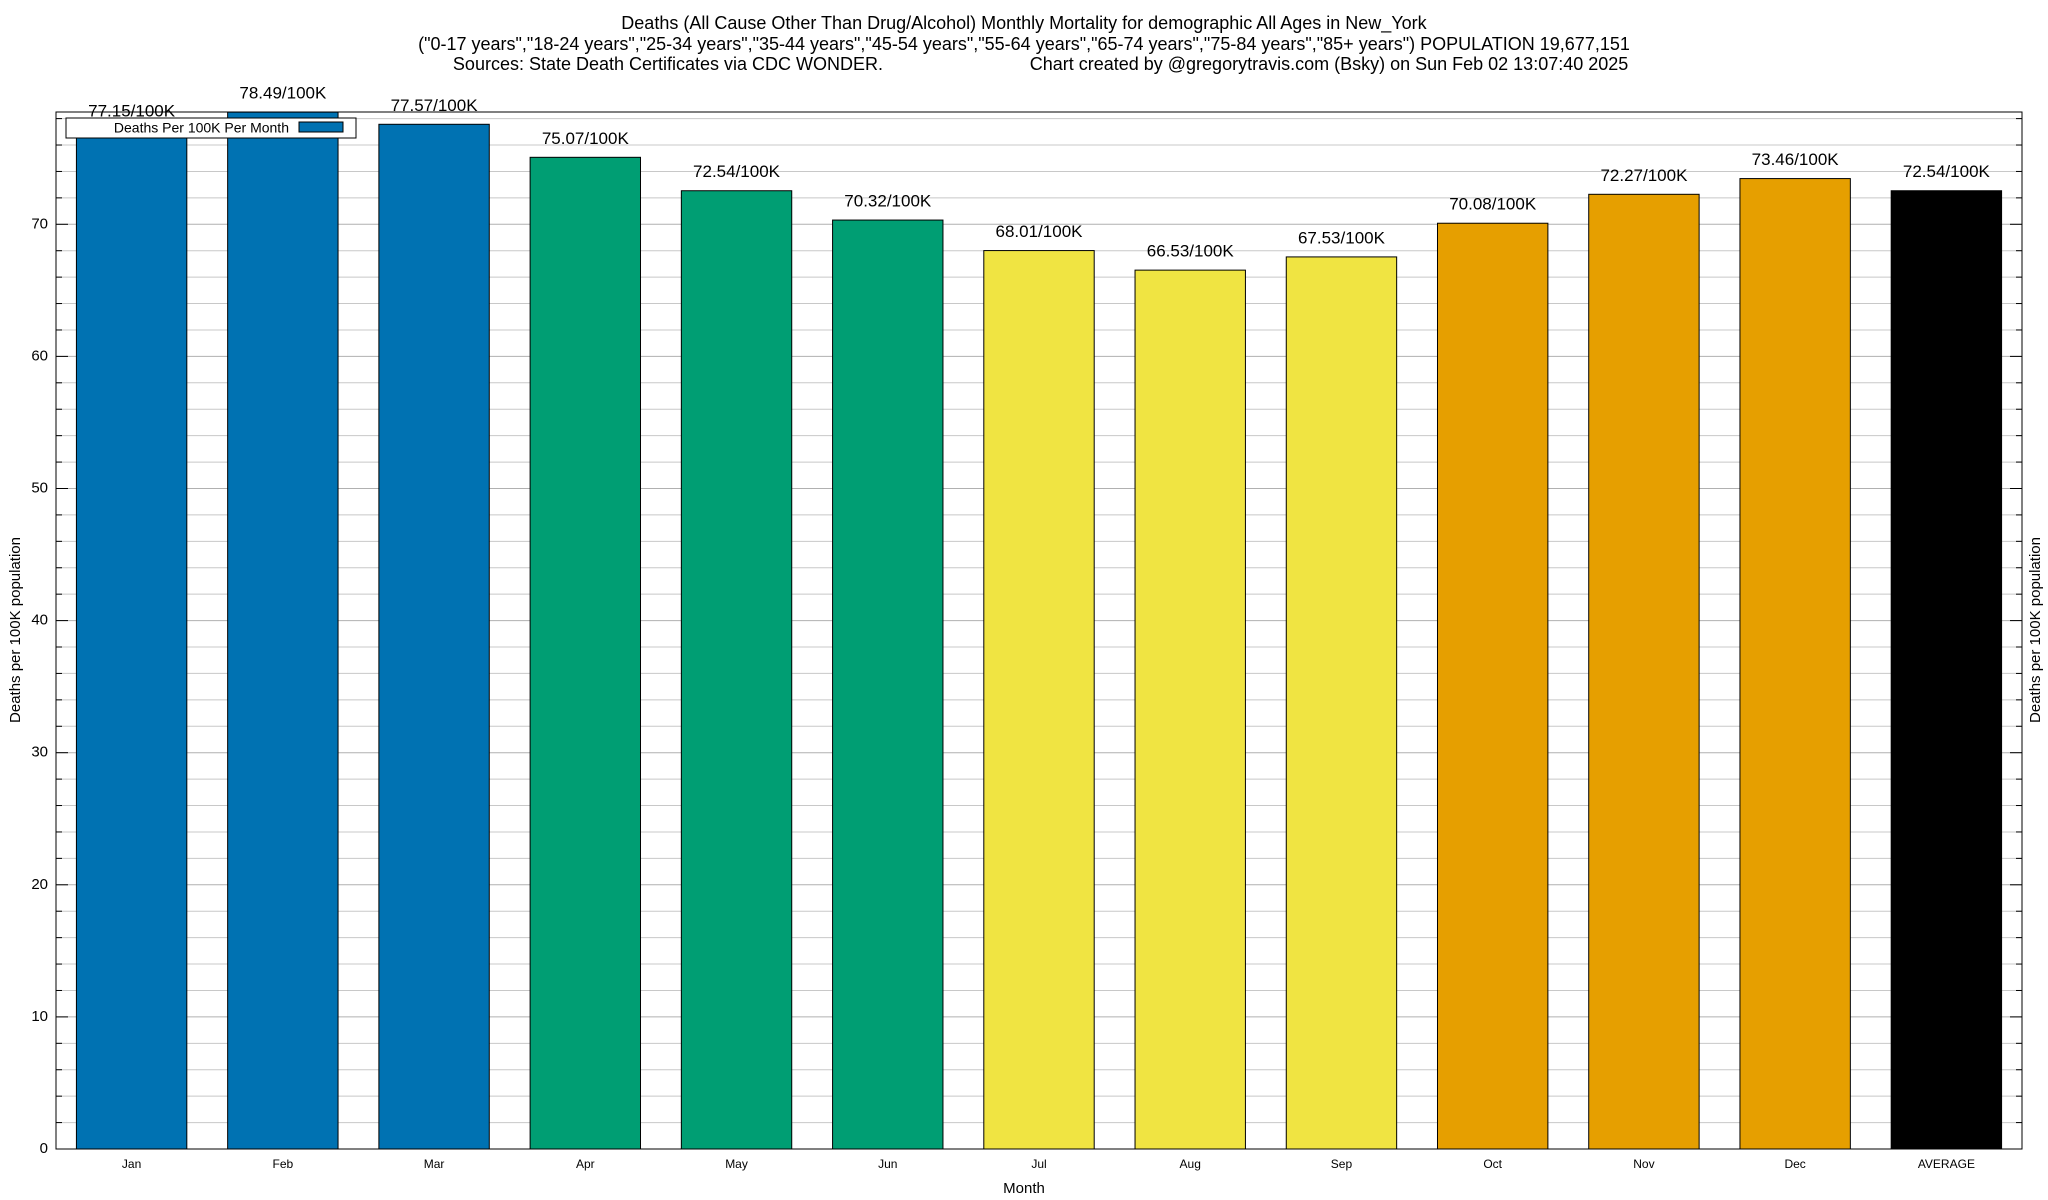  Describe the element at coordinates (1191, 251) in the screenshot. I see `value-label: 66.53/100K` at that location.